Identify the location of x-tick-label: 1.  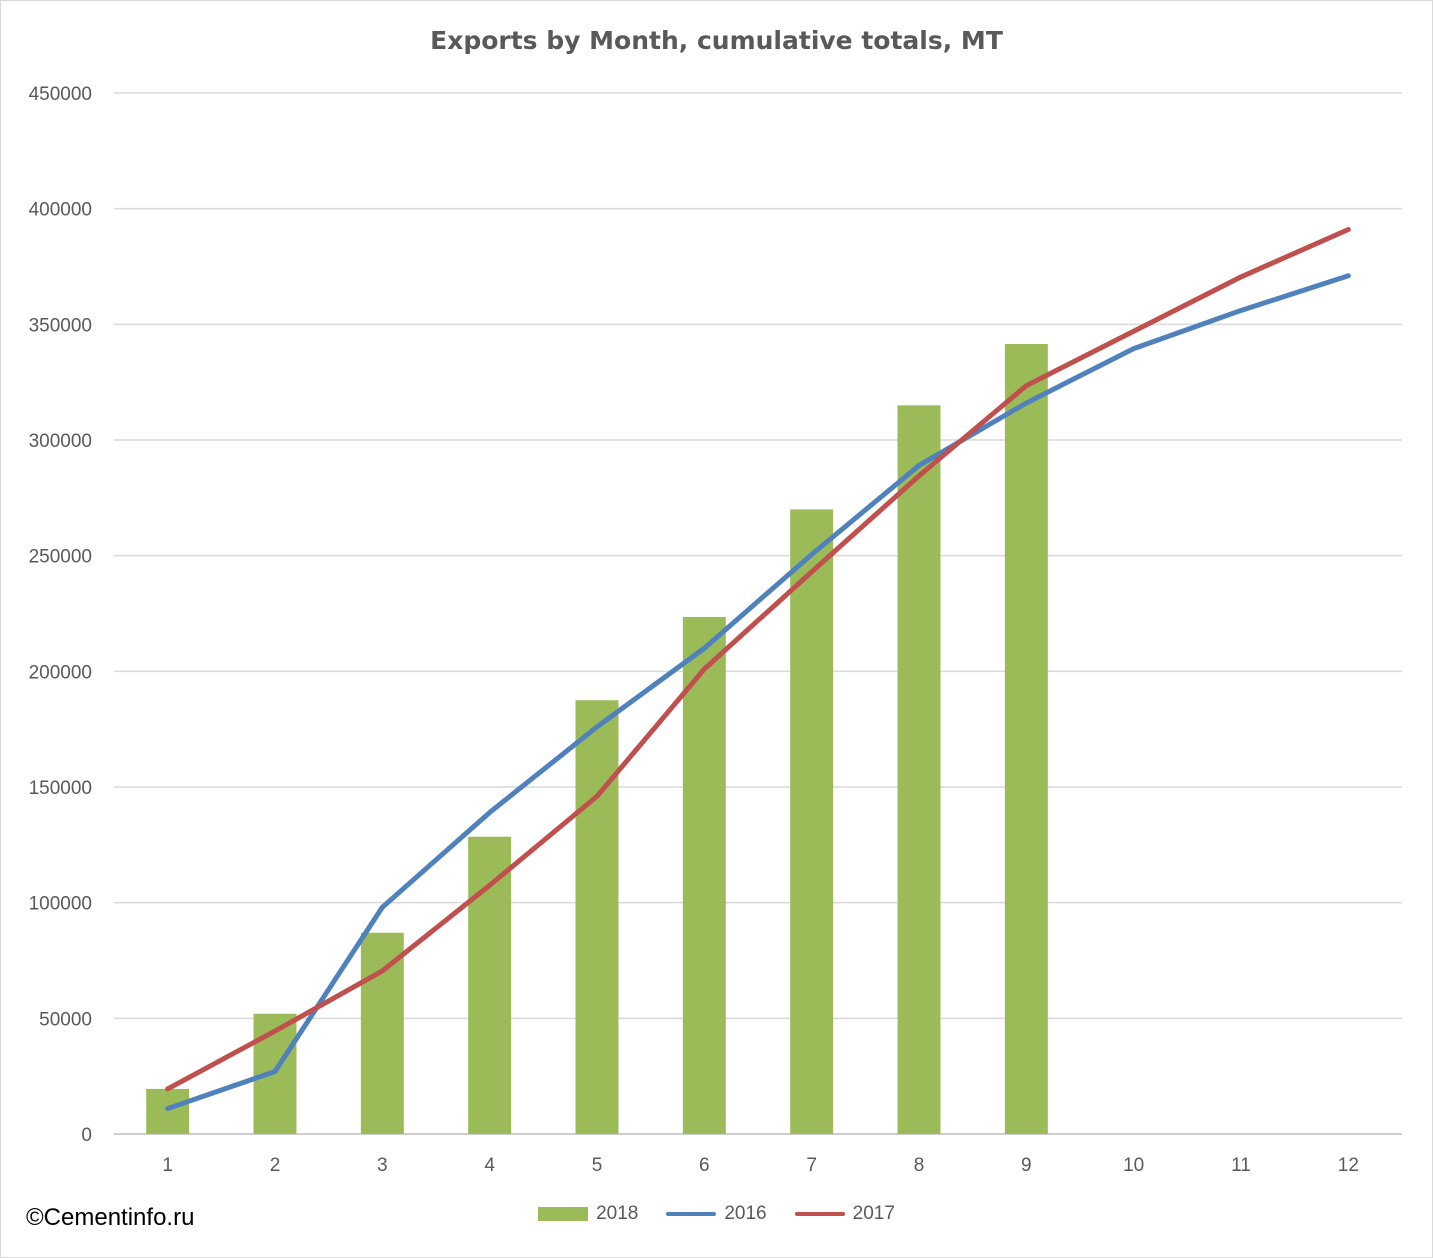
(167, 1165).